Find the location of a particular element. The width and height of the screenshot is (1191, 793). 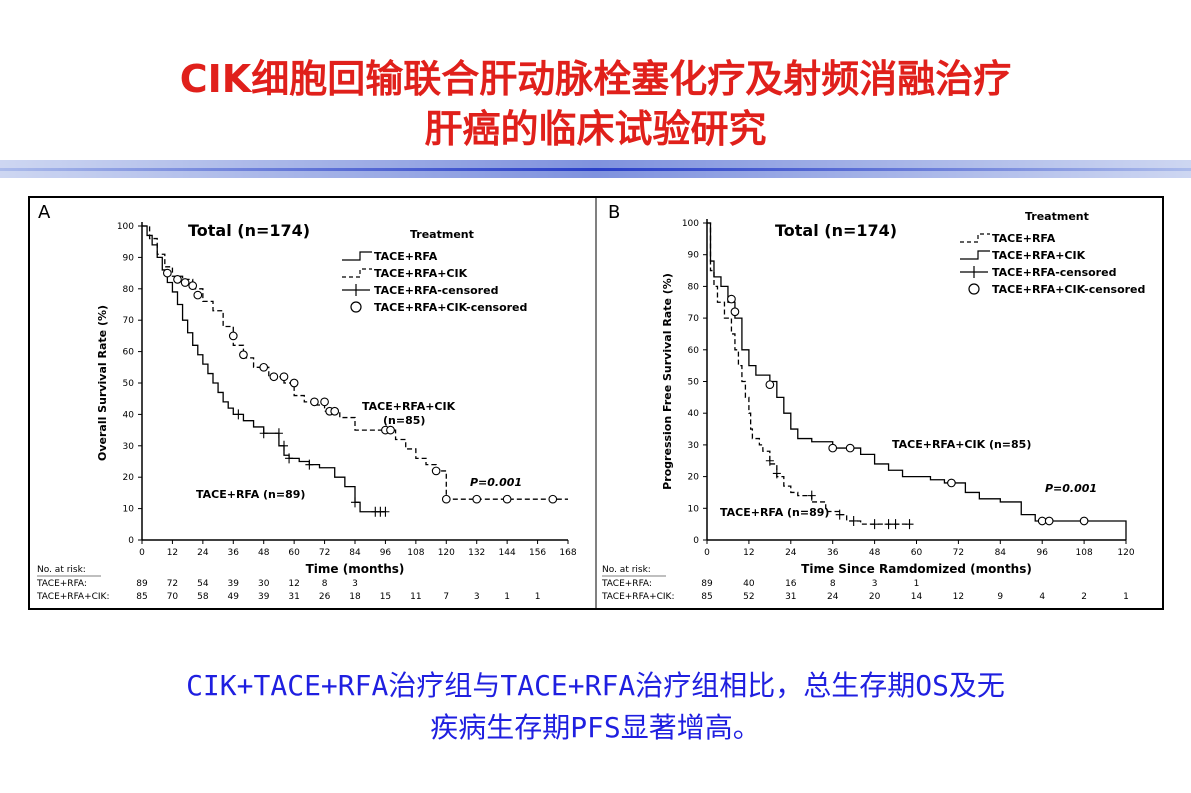

panel-a-x-tick-label: 72 is located at coordinates (324, 553).